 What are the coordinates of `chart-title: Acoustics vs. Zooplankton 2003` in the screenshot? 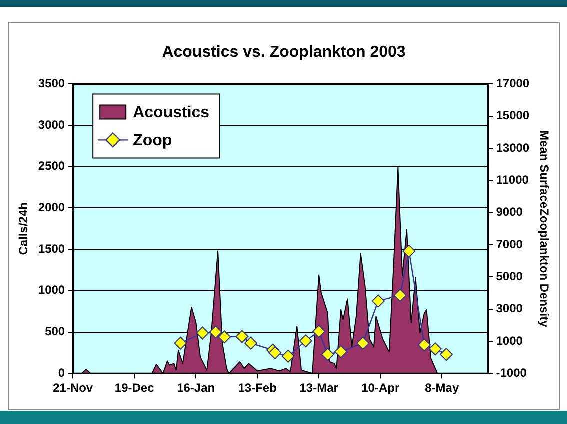 It's located at (284, 53).